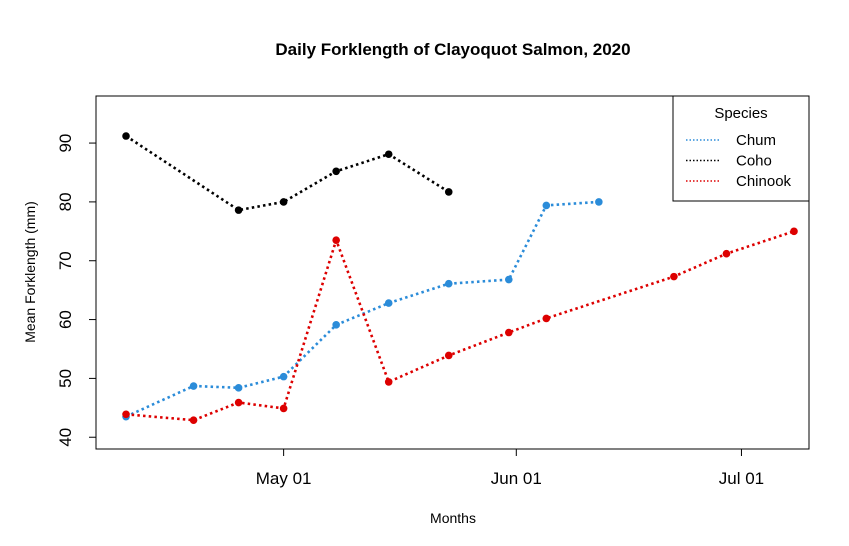 The width and height of the screenshot is (849, 546). What do you see at coordinates (76, 290) in the screenshot?
I see `y-axis: 40 50 60 70 80 90` at bounding box center [76, 290].